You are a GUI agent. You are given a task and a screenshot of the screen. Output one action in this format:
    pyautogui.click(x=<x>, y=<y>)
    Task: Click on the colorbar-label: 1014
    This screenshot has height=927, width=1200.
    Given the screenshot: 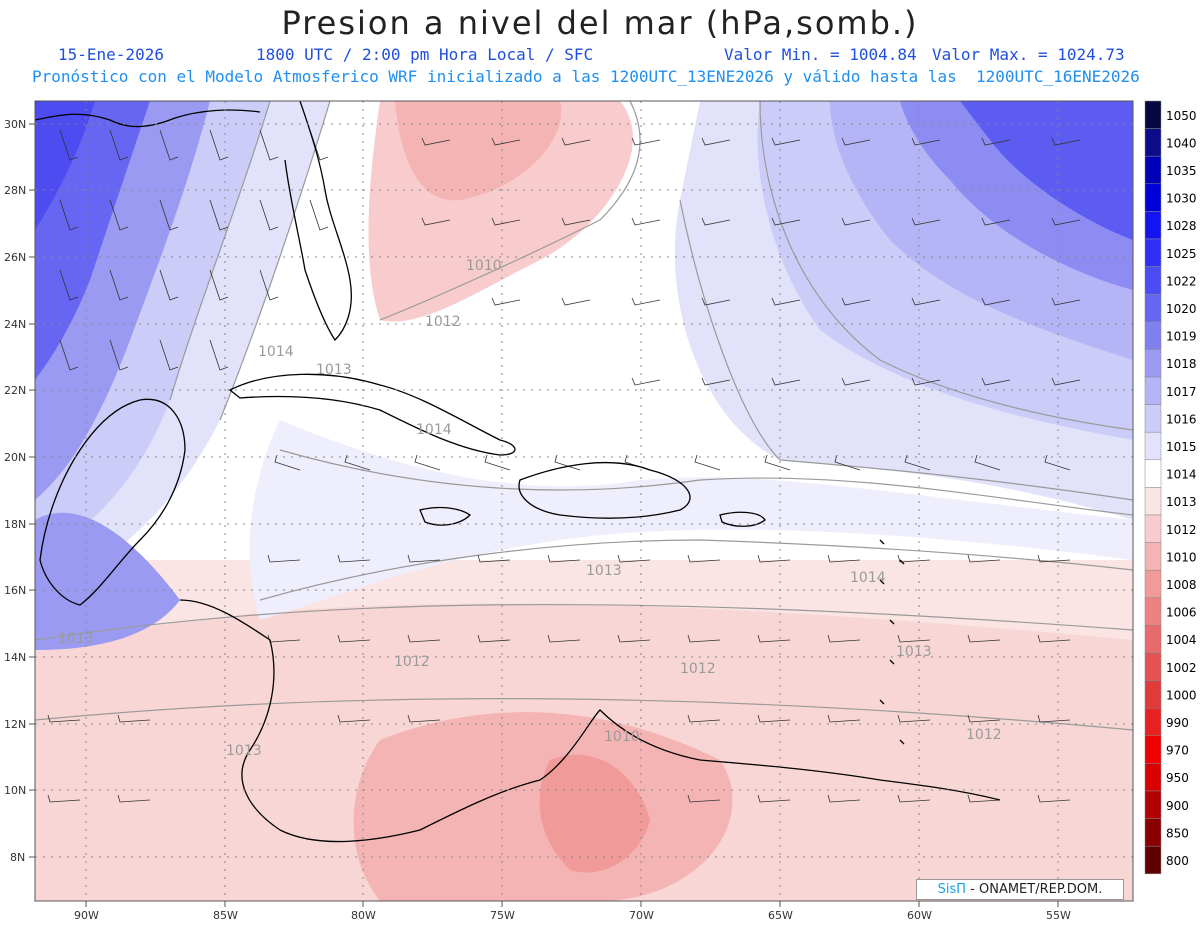 What is the action you would take?
    pyautogui.click(x=1181, y=475)
    